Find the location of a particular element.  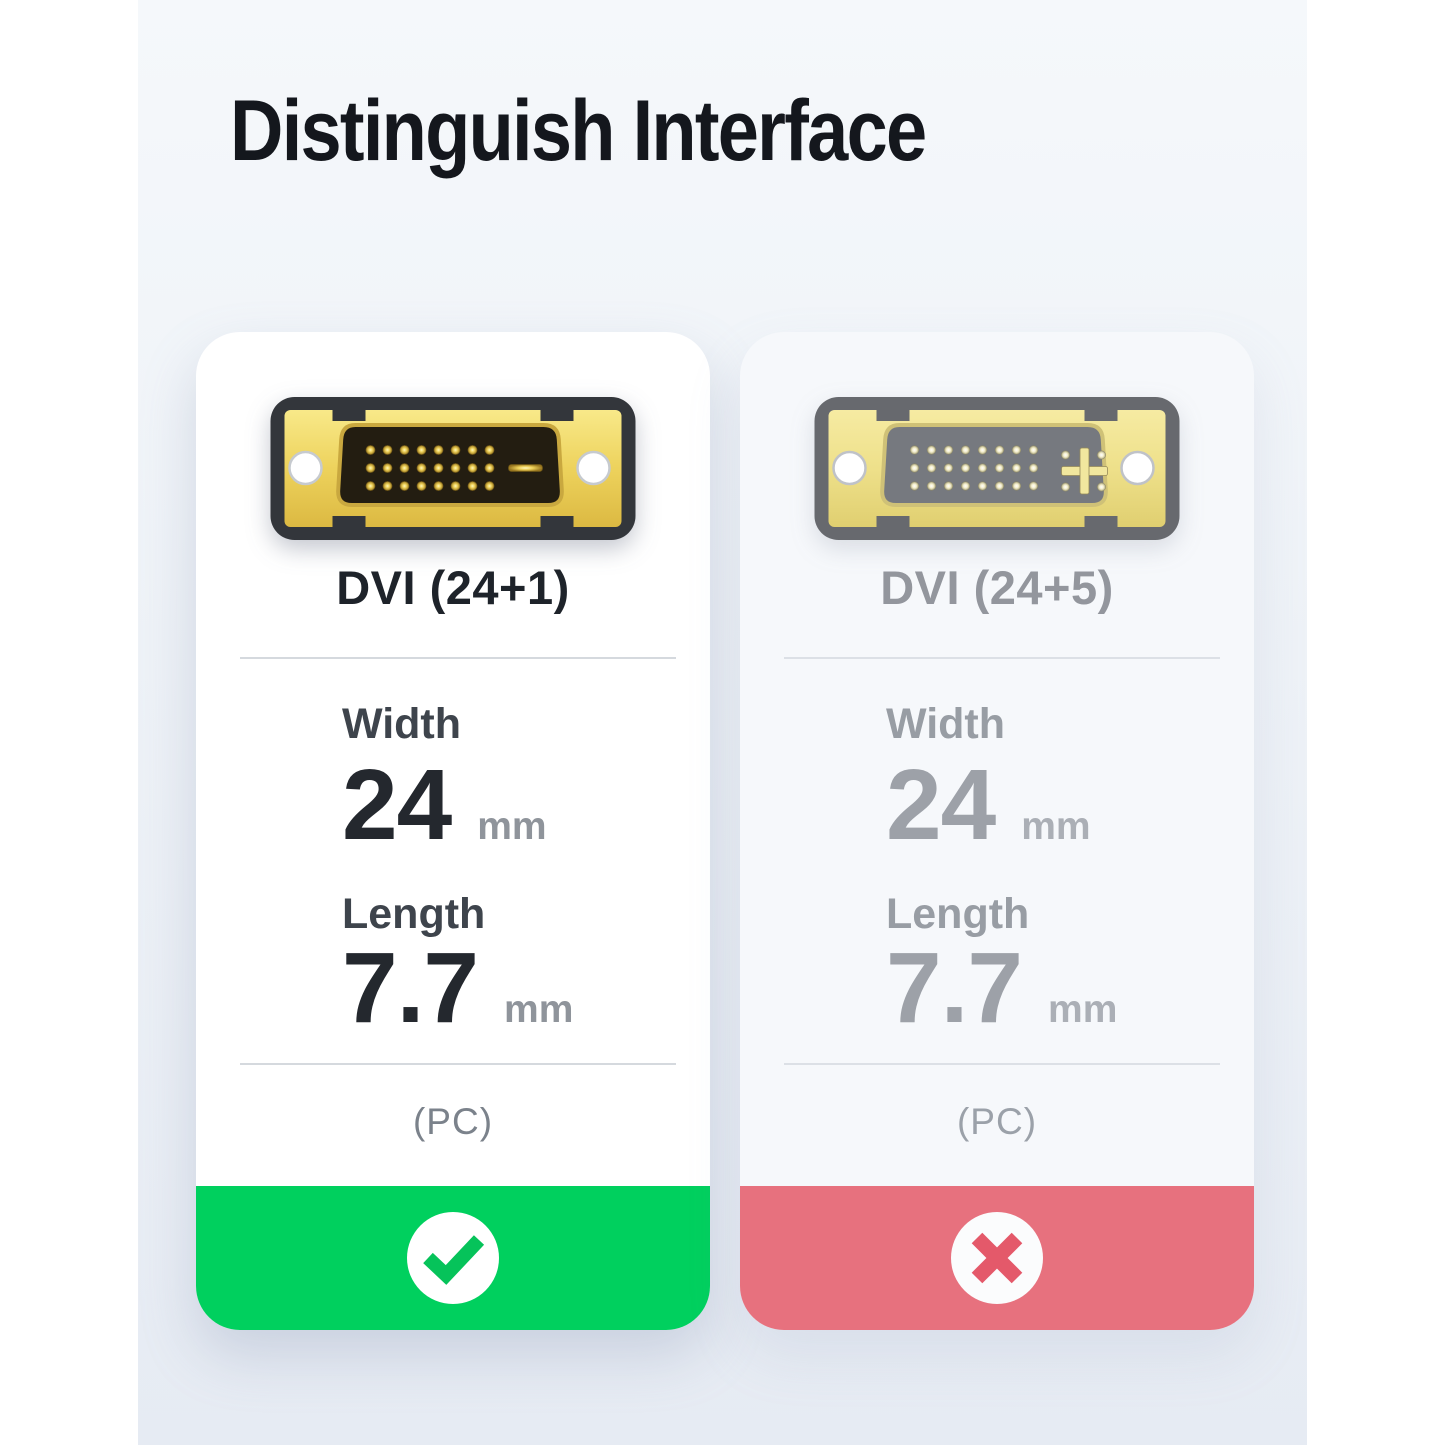

card-name: DVI (24+5) is located at coordinates (997, 587).